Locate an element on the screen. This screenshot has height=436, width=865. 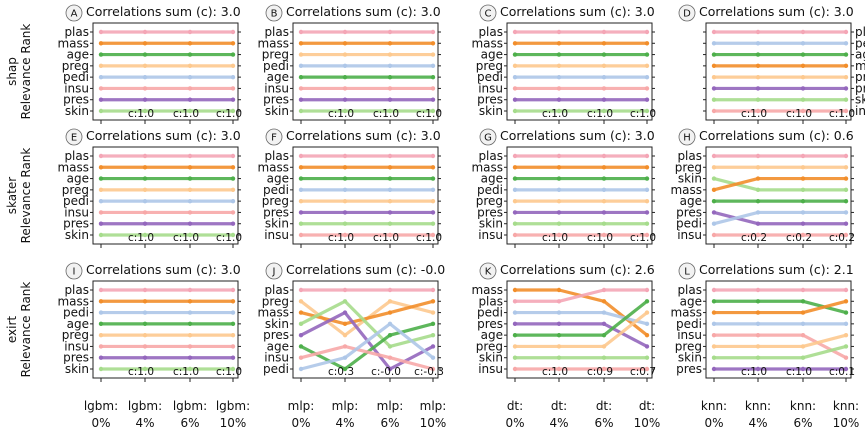
x-tick-label: 4% is located at coordinates (344, 423).